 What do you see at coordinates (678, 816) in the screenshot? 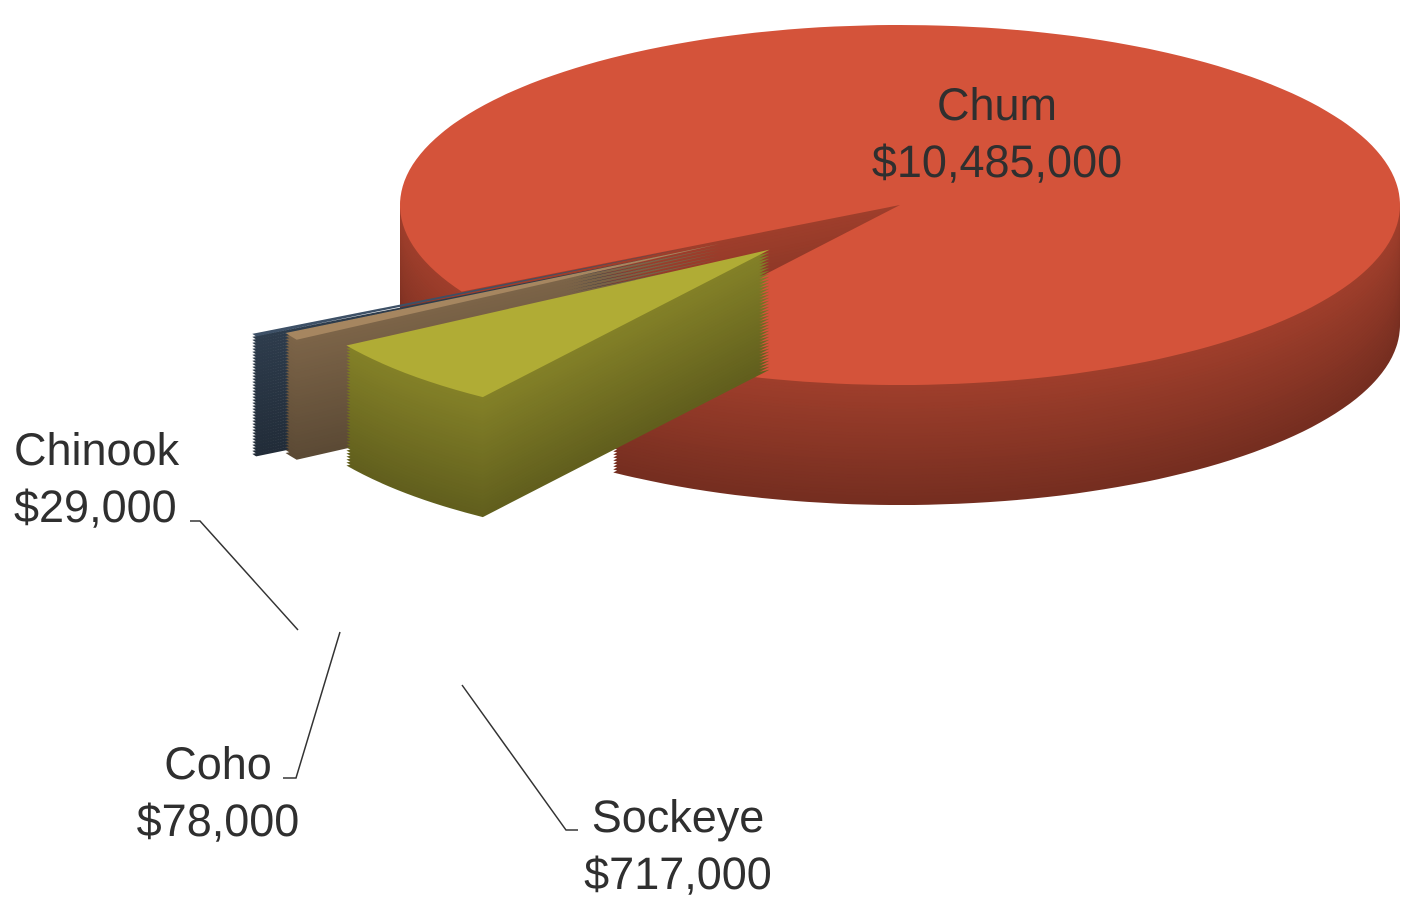
I see `slice-label: Sockeye` at bounding box center [678, 816].